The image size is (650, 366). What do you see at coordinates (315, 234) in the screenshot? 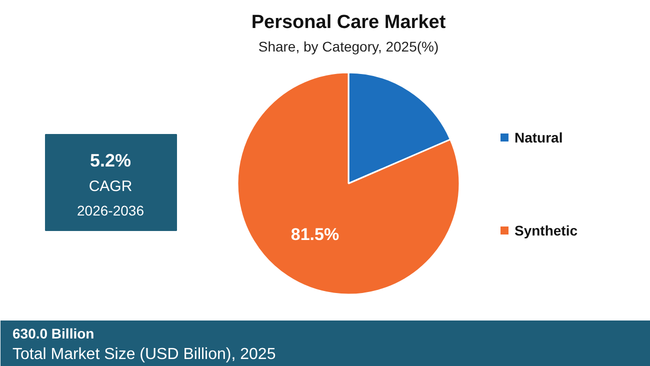
I see `data-label: 81.5%` at bounding box center [315, 234].